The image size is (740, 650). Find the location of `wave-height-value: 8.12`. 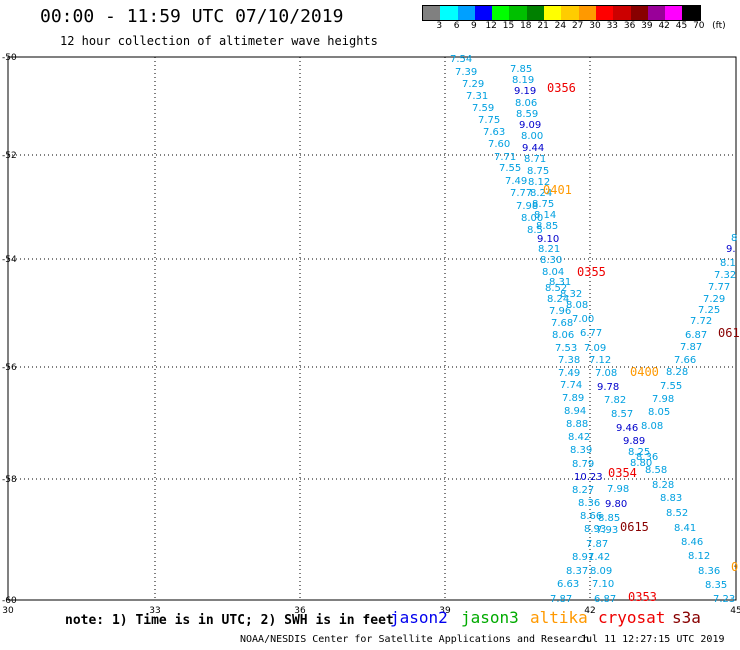

wave-height-value: 8.12 is located at coordinates (539, 182).